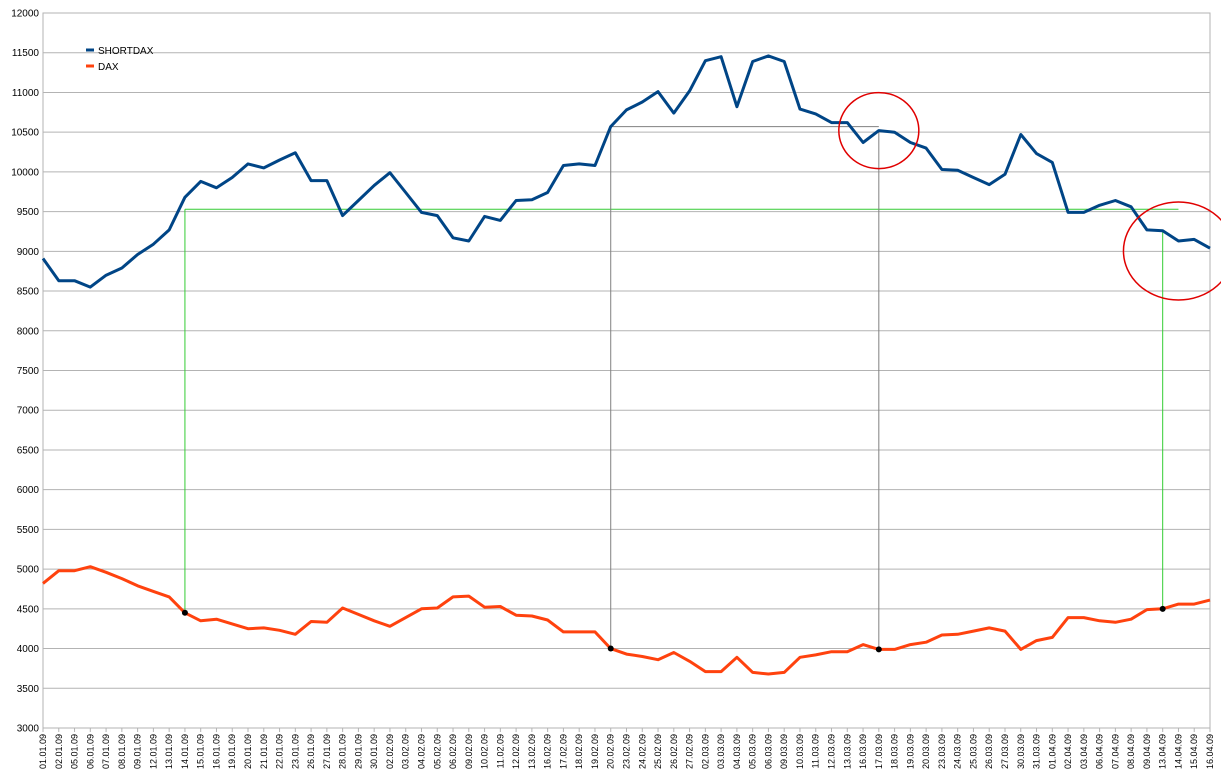 Image resolution: width=1221 pixels, height=782 pixels. I want to click on y-tick-label: 9000, so click(28, 252).